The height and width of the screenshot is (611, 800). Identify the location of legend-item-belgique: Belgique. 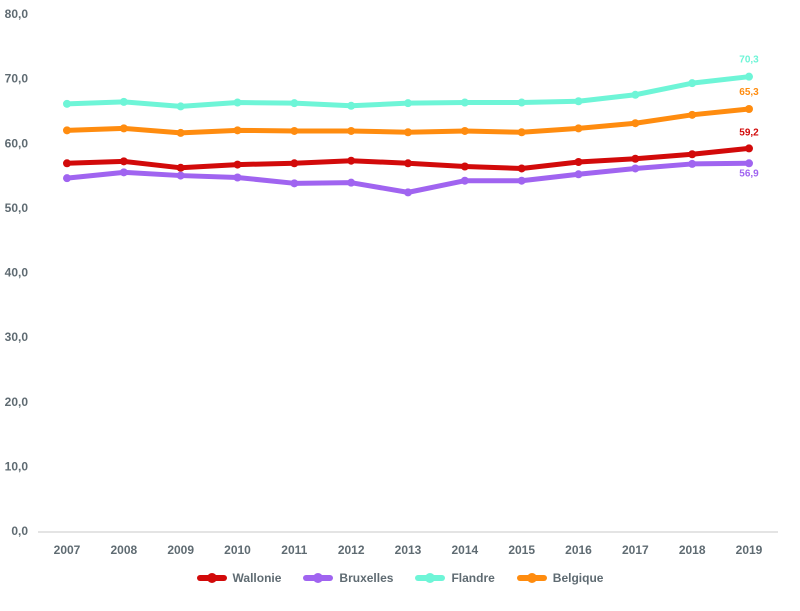
(560, 578).